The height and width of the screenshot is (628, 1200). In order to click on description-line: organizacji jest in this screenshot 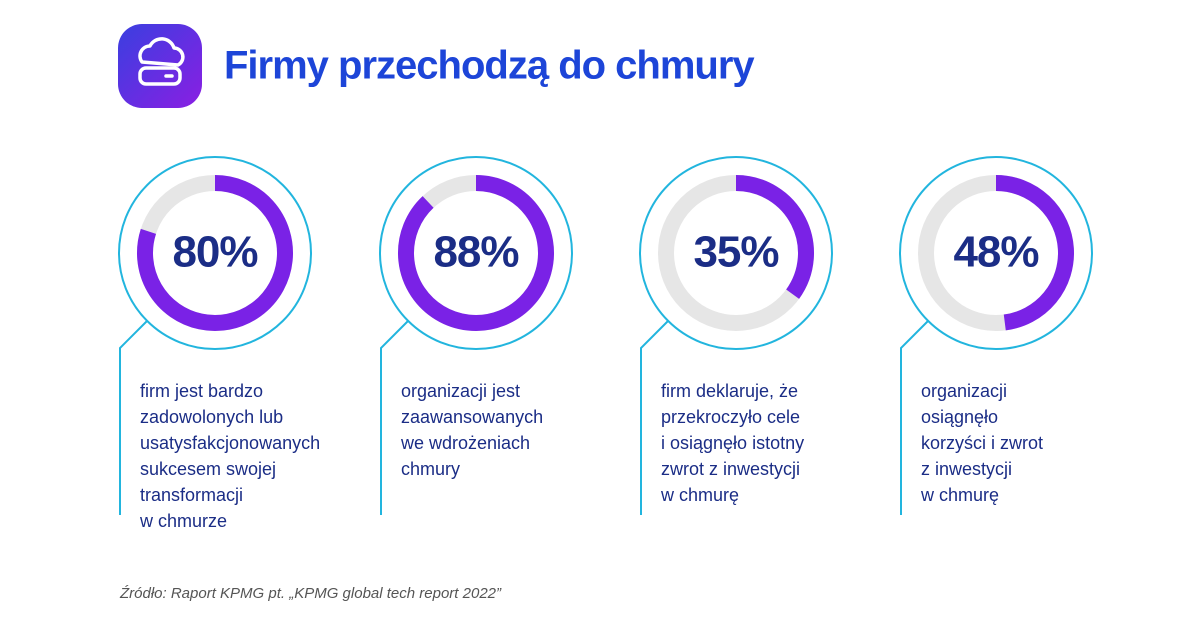, I will do `click(460, 391)`.